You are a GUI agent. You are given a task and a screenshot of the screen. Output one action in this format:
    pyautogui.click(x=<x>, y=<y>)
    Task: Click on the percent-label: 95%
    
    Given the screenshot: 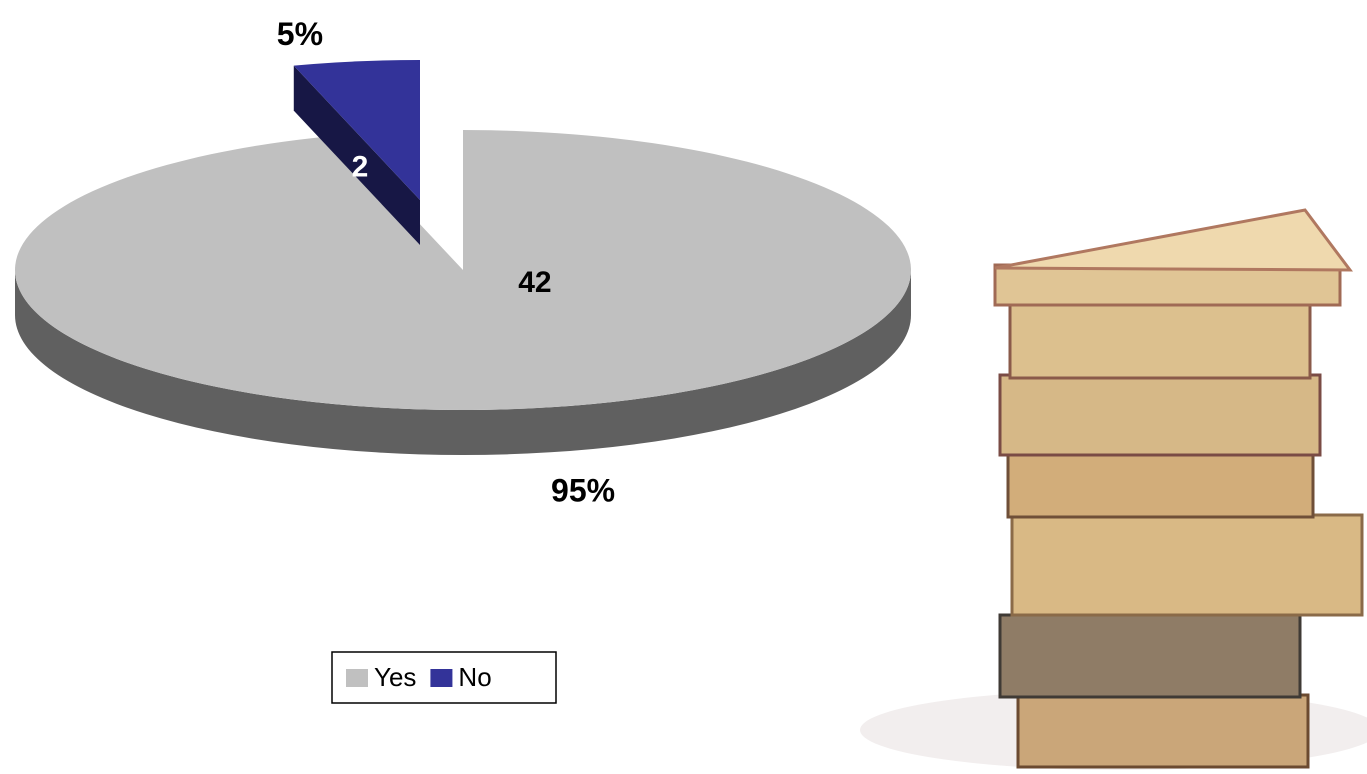 What is the action you would take?
    pyautogui.click(x=583, y=491)
    